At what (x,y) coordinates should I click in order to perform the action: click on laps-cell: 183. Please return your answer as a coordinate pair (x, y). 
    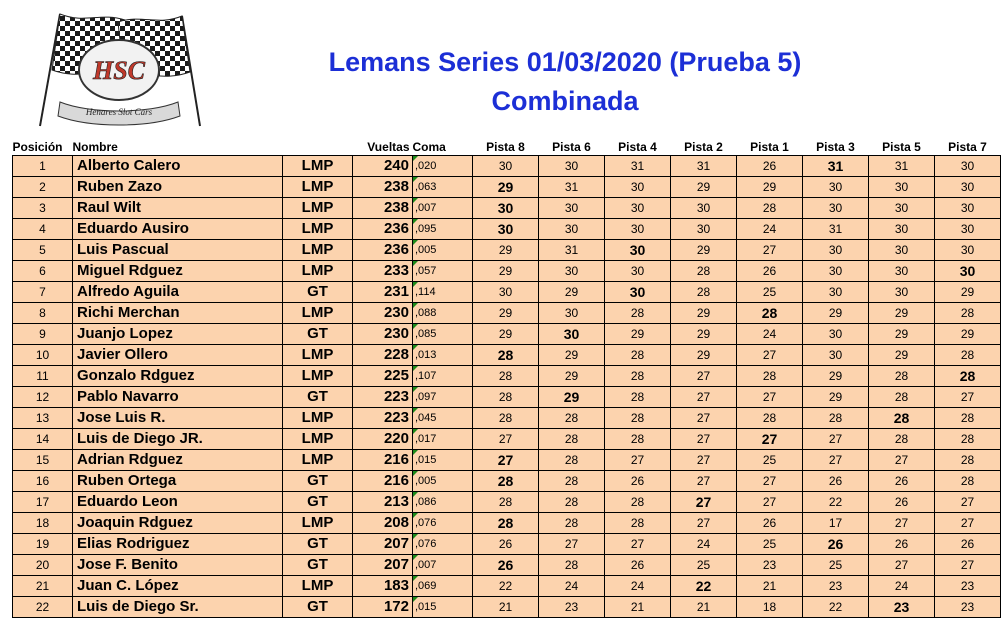
    Looking at the image, I should click on (382, 586).